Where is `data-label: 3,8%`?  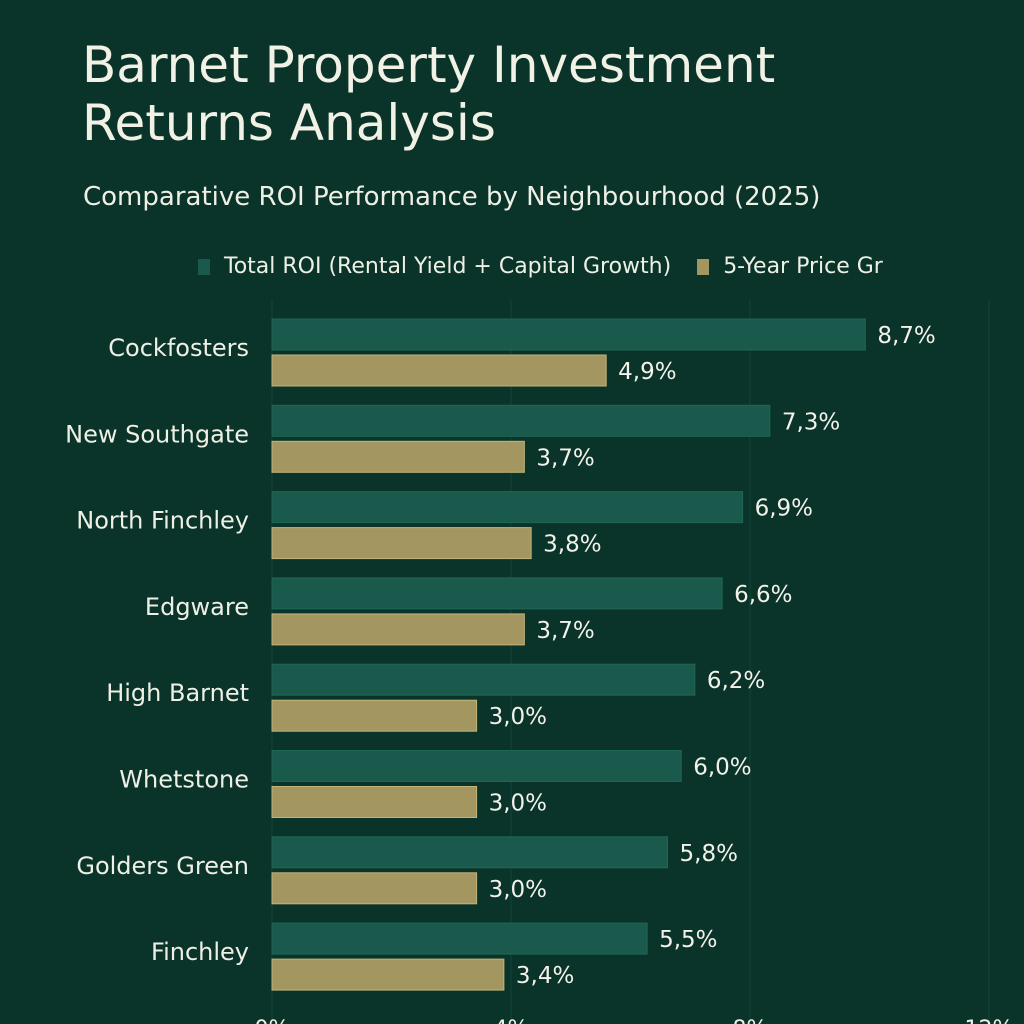 data-label: 3,8% is located at coordinates (572, 545).